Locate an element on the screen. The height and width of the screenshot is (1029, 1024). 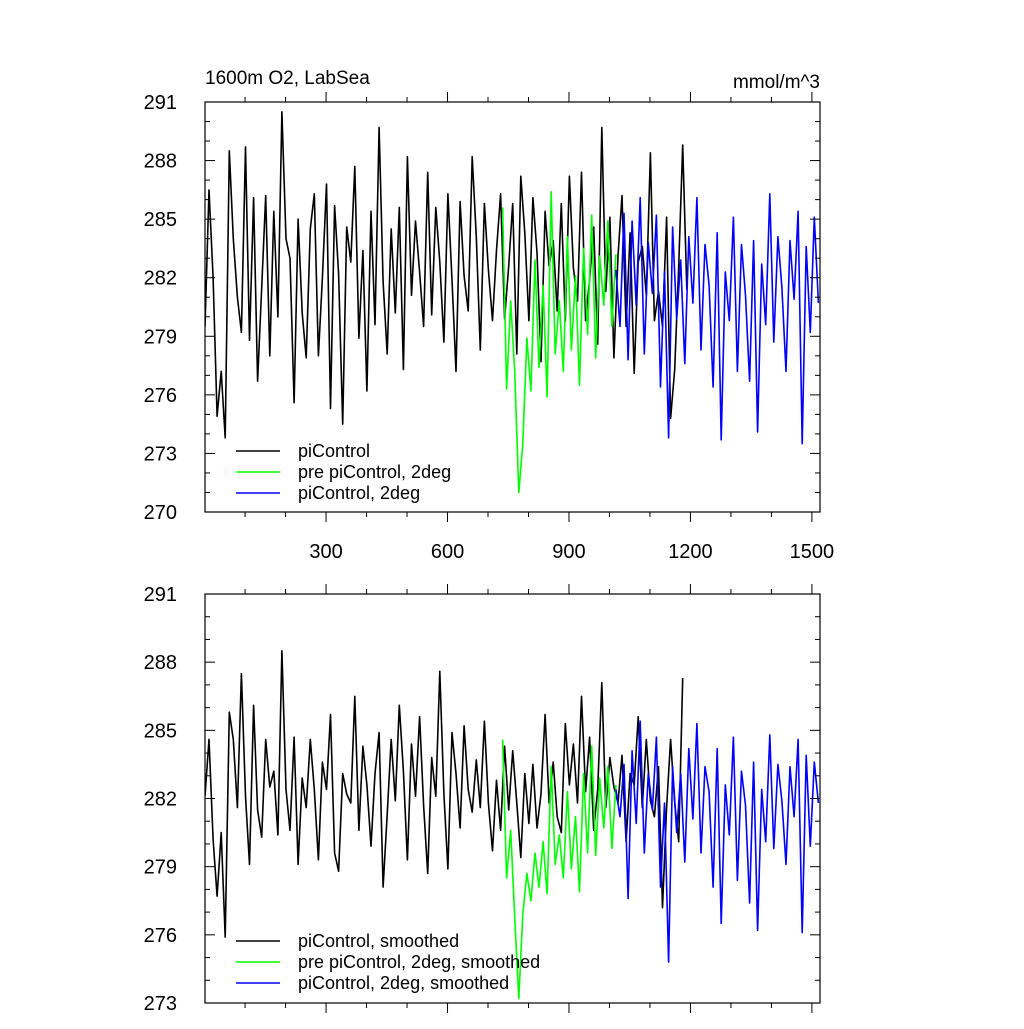
legend-label: piControl, smoothed is located at coordinates (378, 941).